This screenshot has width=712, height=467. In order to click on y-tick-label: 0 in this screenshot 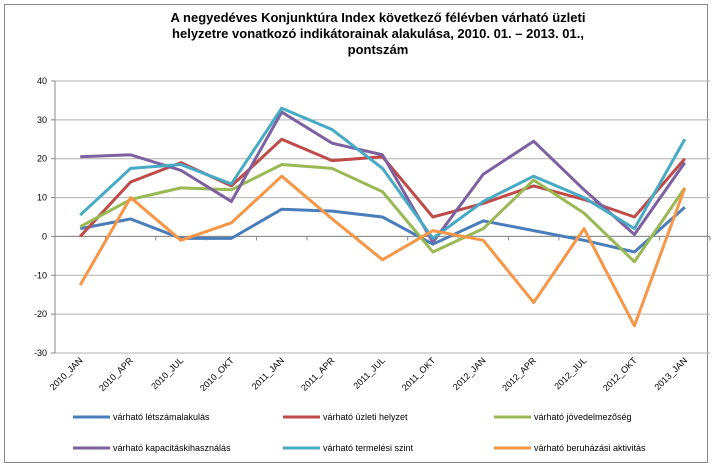, I will do `click(44, 236)`.